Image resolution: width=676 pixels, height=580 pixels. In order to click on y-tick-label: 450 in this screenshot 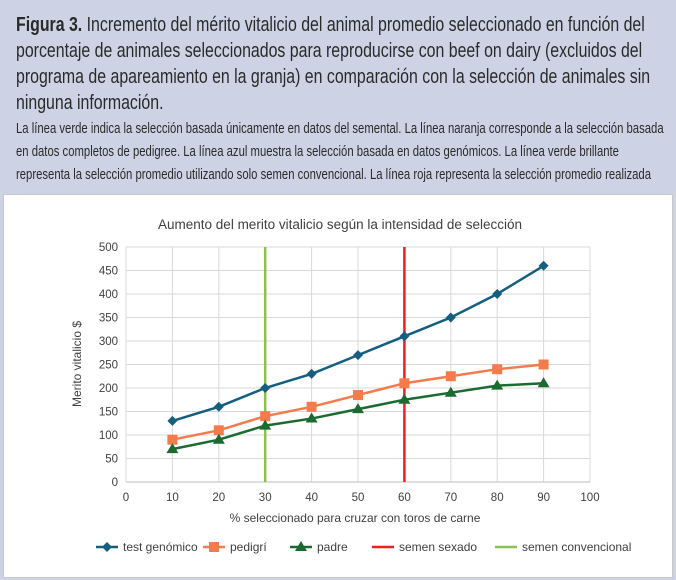, I will do `click(108, 272)`.